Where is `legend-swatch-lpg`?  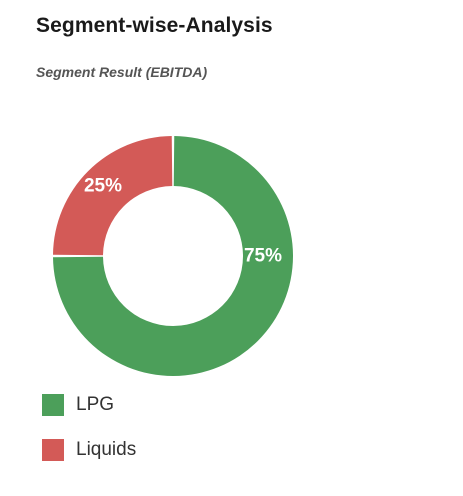
legend-swatch-lpg is located at coordinates (53, 405).